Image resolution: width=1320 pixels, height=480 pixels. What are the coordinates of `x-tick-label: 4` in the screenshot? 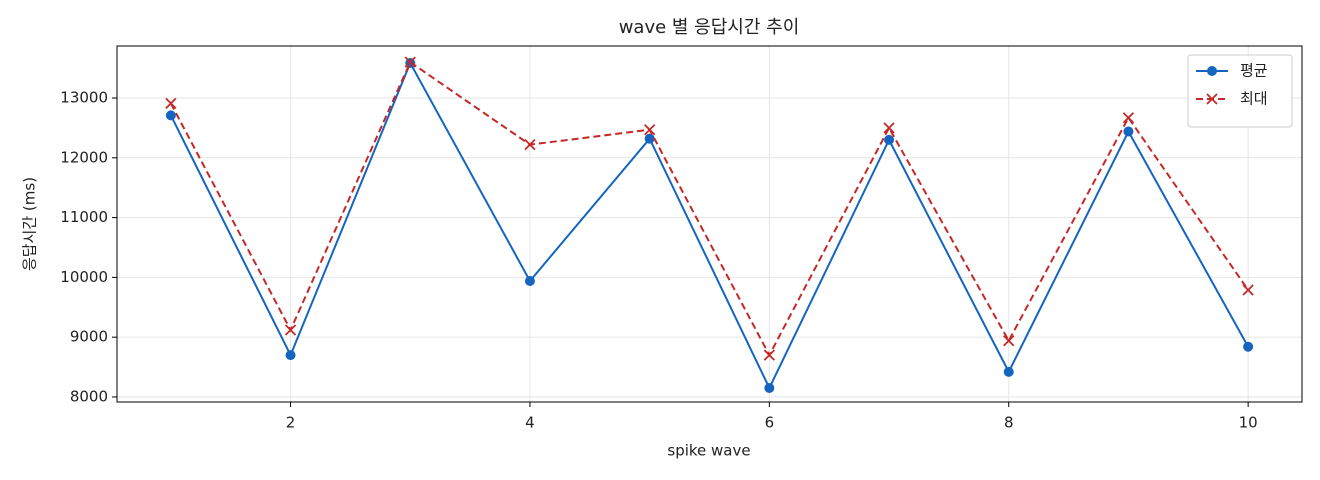 It's located at (530, 423).